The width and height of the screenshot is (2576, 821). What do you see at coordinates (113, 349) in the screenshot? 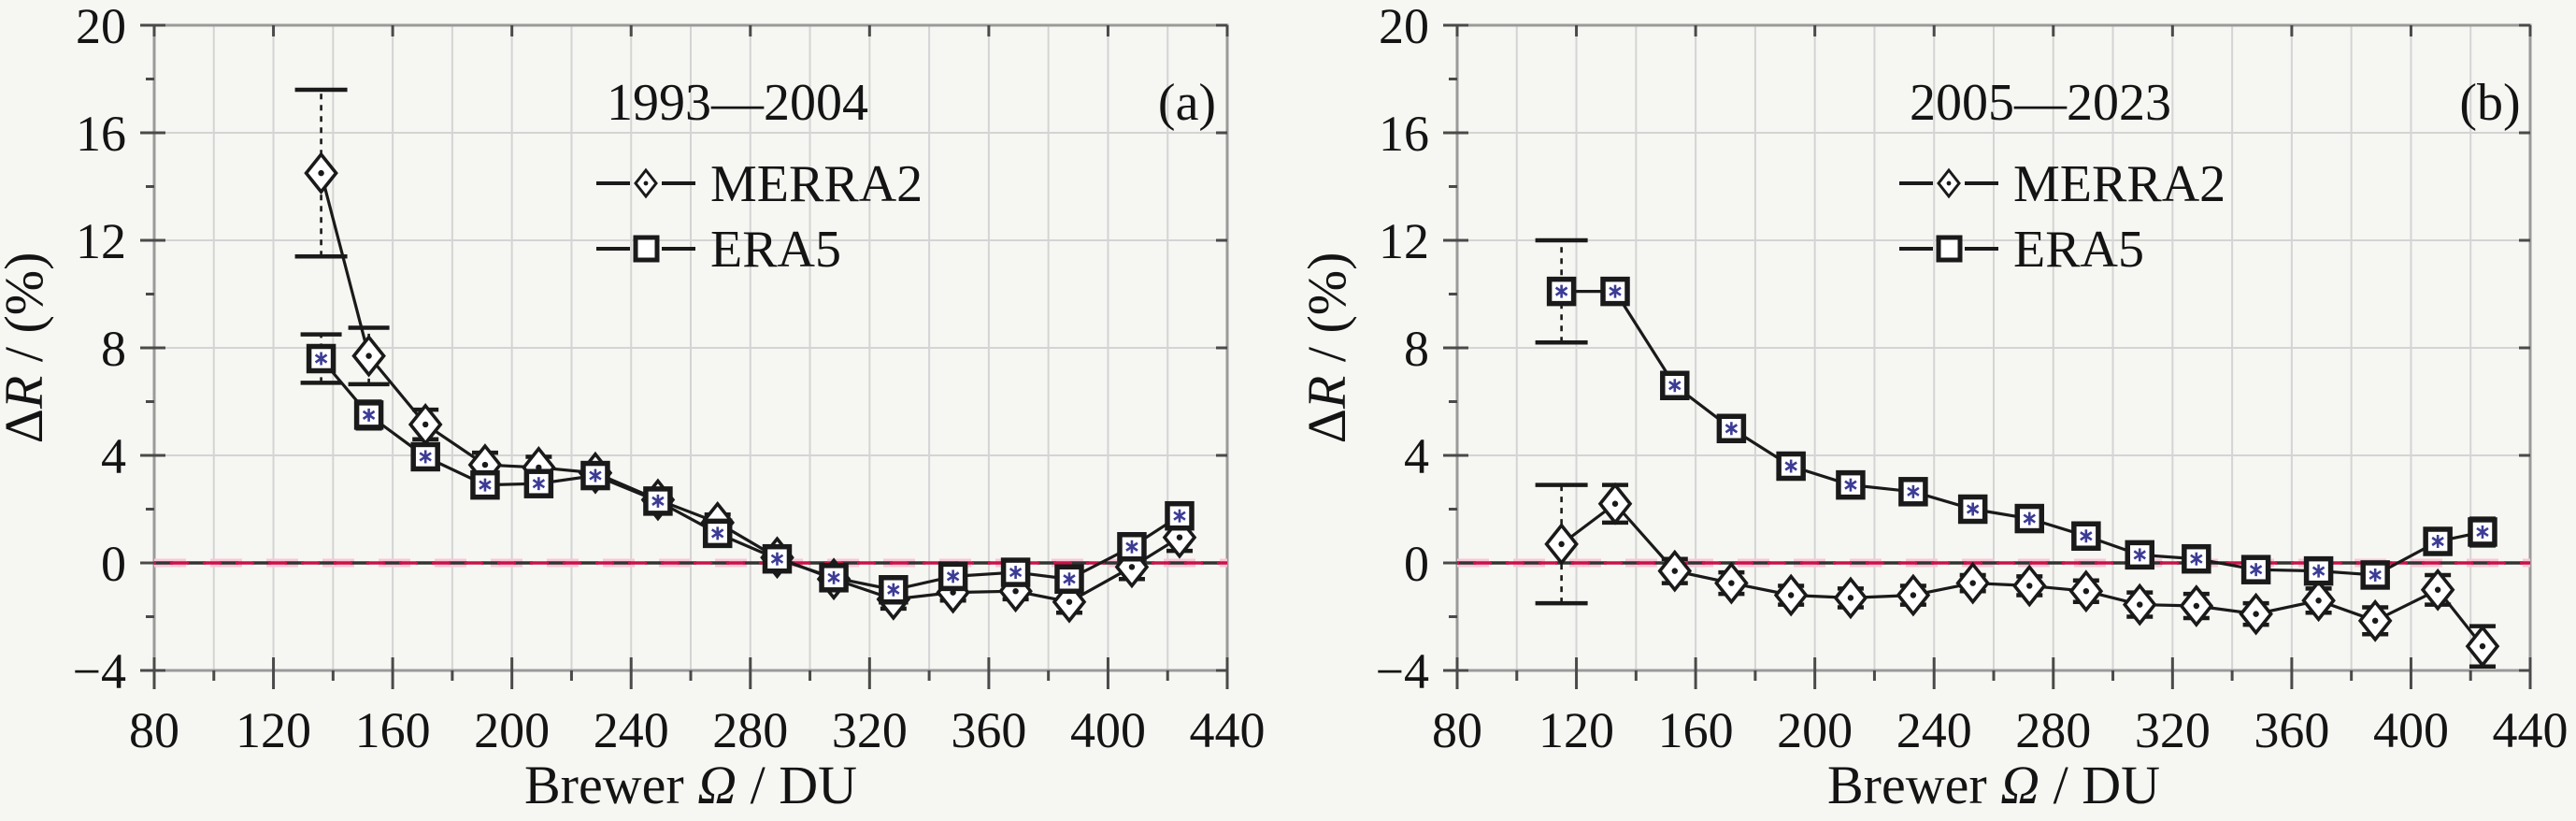
I see `y-tick-label: 8` at bounding box center [113, 349].